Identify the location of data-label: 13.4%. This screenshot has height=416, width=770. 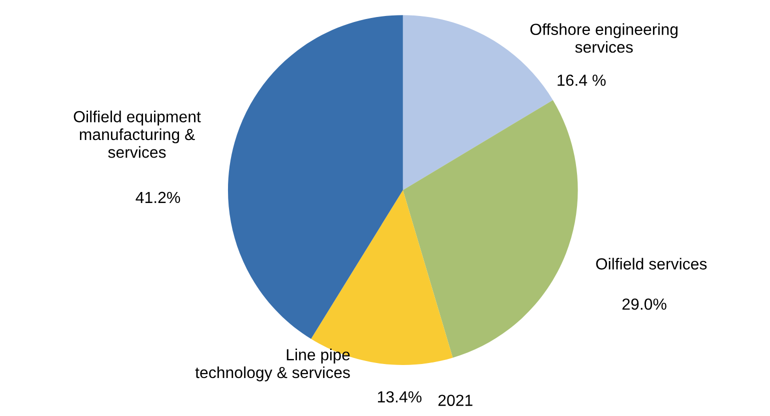
(400, 397).